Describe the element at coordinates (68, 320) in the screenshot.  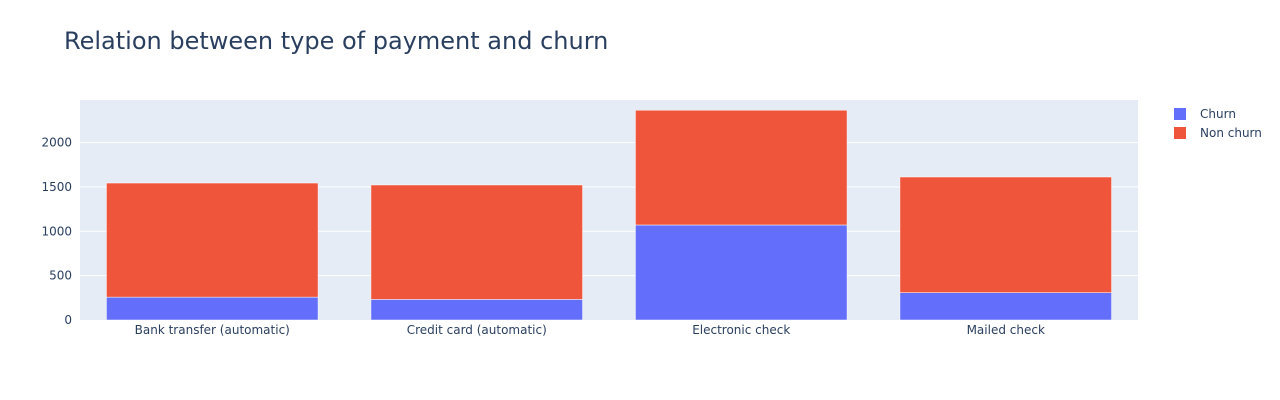
I see `y-tick-label: 0` at that location.